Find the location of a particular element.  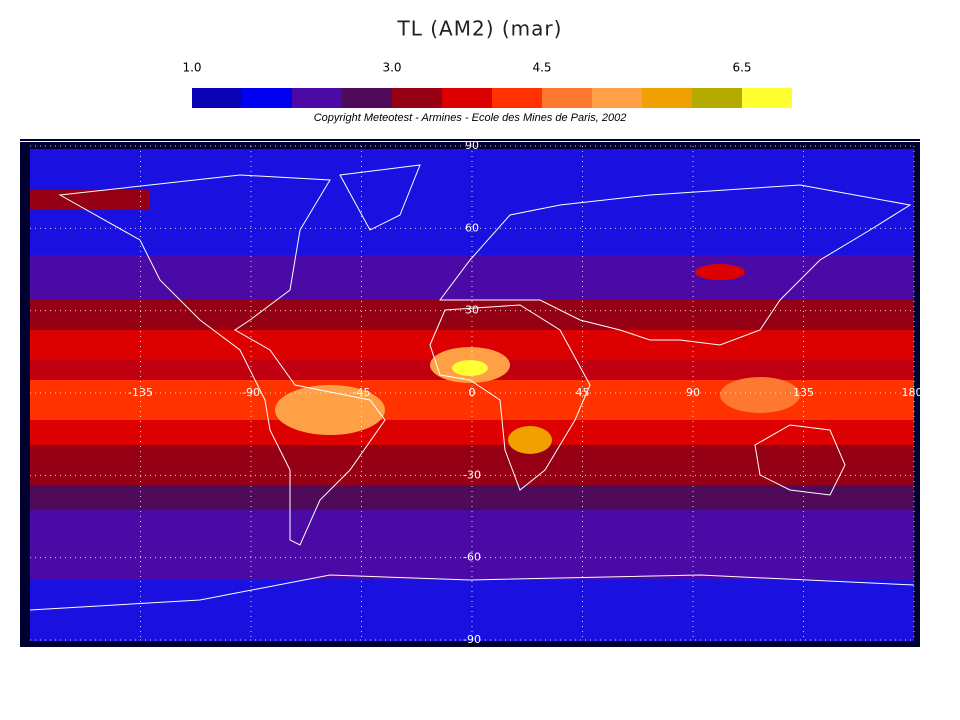

coast-australia is located at coordinates (800, 460).